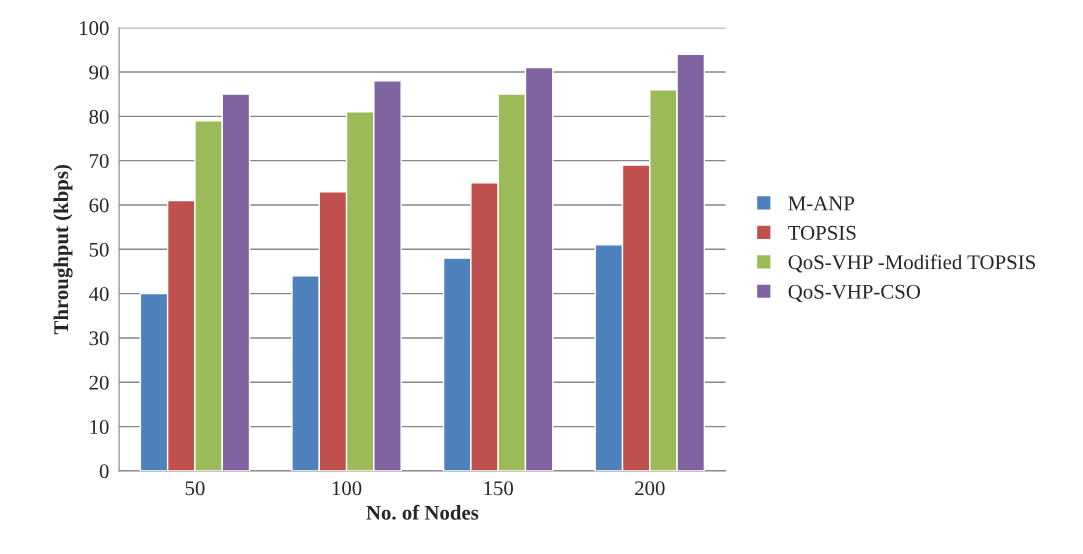  Describe the element at coordinates (854, 293) in the screenshot. I see `legend-label: QoS-VHP-CSO` at that location.